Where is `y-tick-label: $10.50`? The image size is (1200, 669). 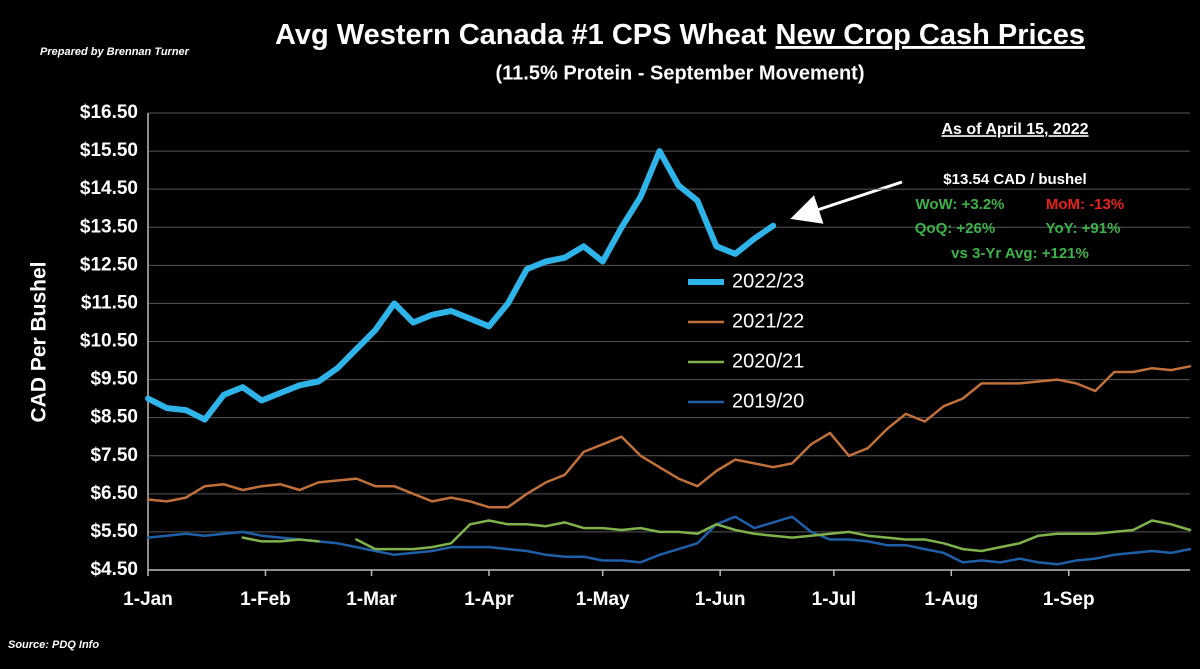 y-tick-label: $10.50 is located at coordinates (109, 341).